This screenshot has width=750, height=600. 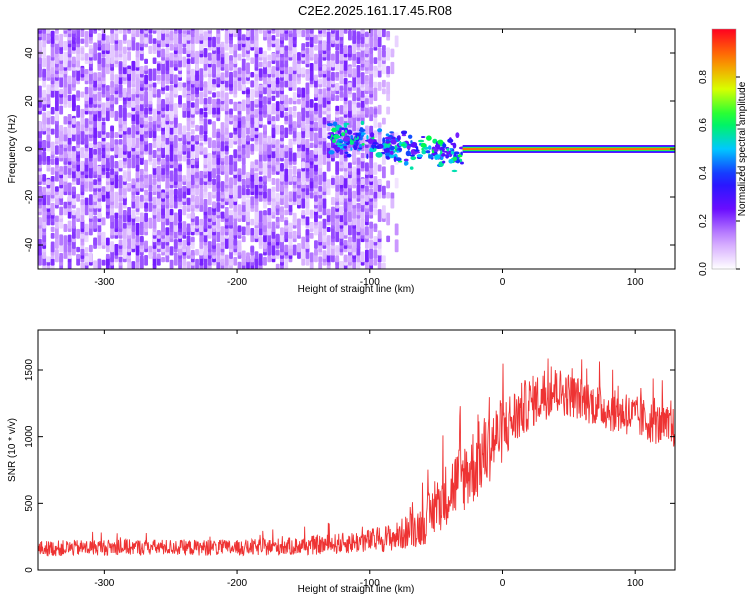 What do you see at coordinates (703, 77) in the screenshot?
I see `colorbar-tick-label: 0.8` at bounding box center [703, 77].